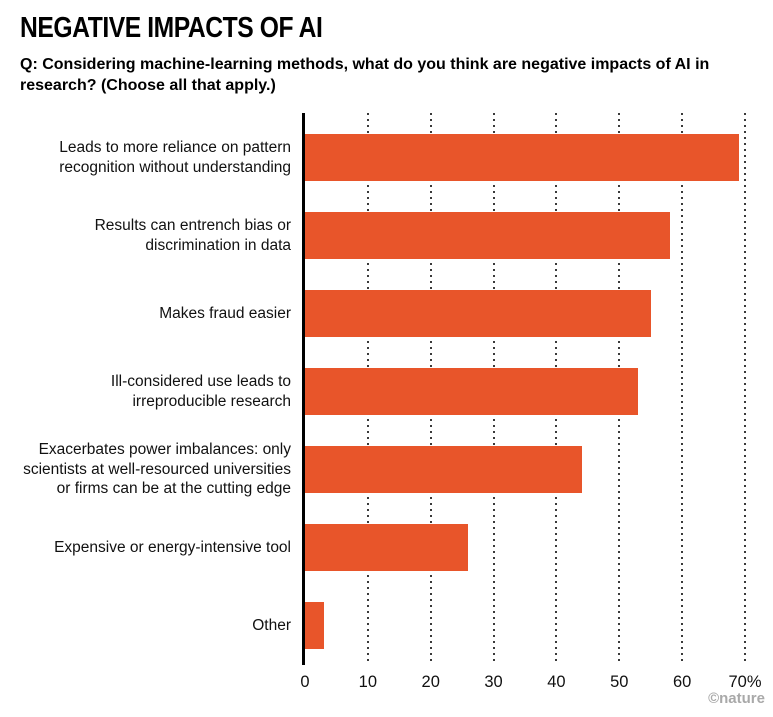 This screenshot has width=773, height=717. I want to click on x-tick-label: 70%, so click(745, 681).